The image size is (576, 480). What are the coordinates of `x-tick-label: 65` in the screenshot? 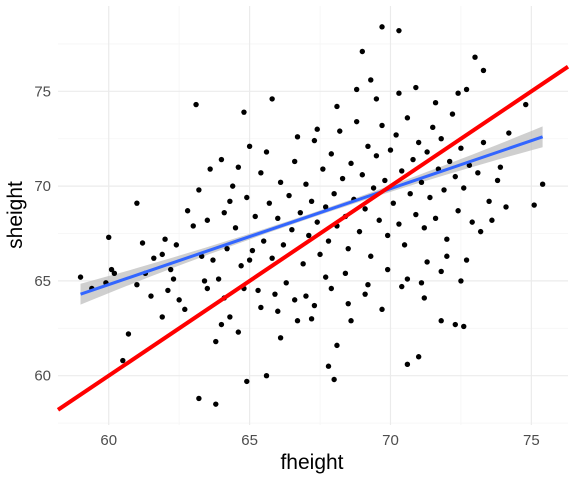 It's located at (249, 440).